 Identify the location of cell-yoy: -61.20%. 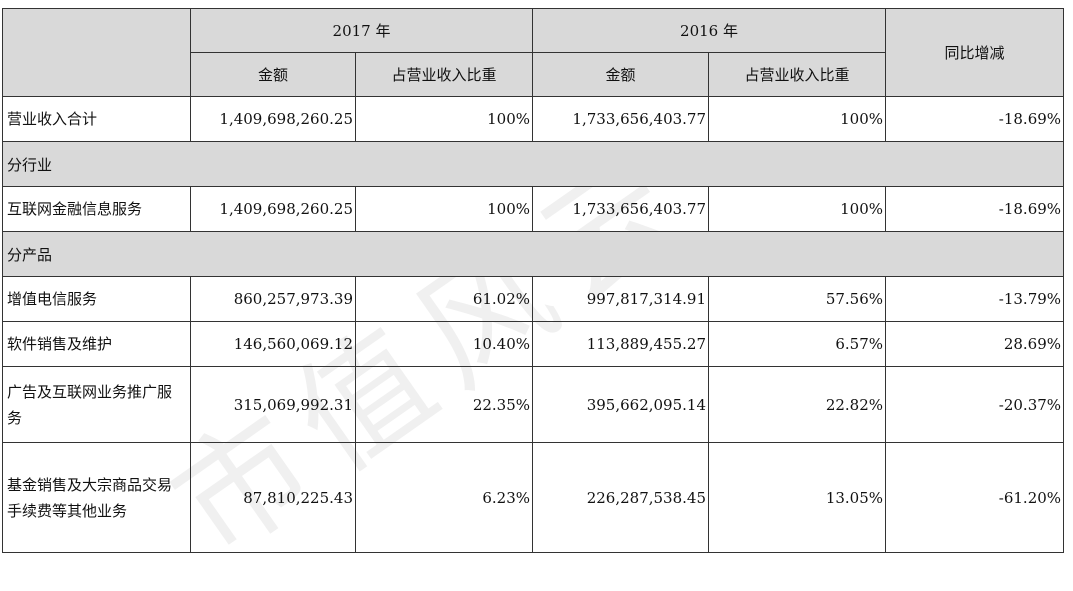
(975, 497).